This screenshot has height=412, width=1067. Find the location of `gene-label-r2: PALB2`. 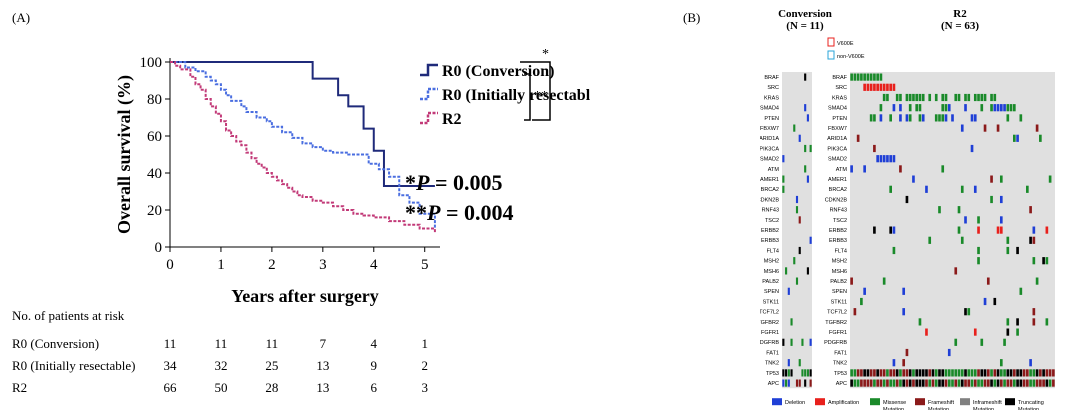

gene-label-r2: PALB2 is located at coordinates (838, 282).